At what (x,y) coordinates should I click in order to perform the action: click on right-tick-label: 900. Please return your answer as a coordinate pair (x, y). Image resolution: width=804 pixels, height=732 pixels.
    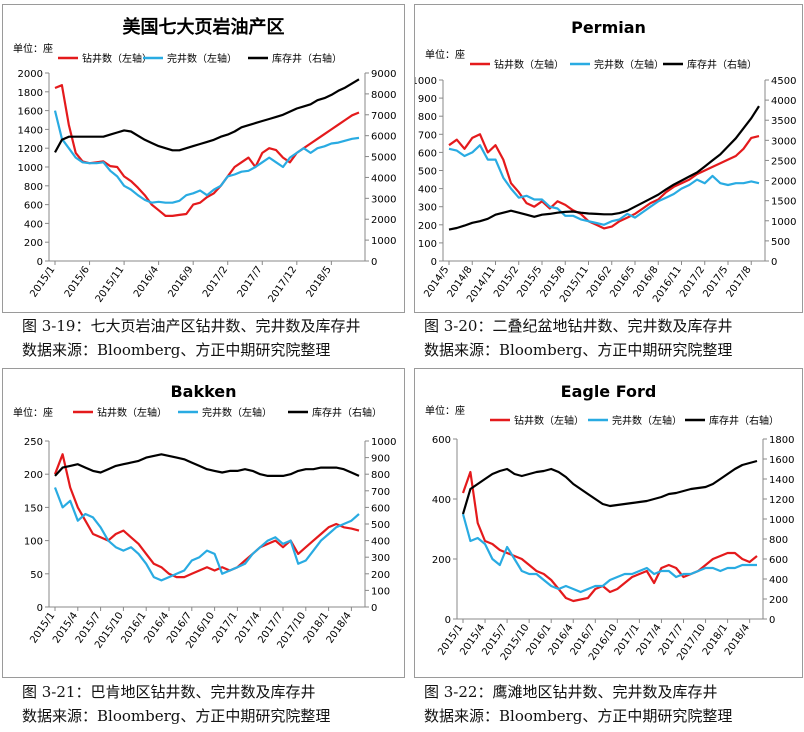
    Looking at the image, I should click on (380, 459).